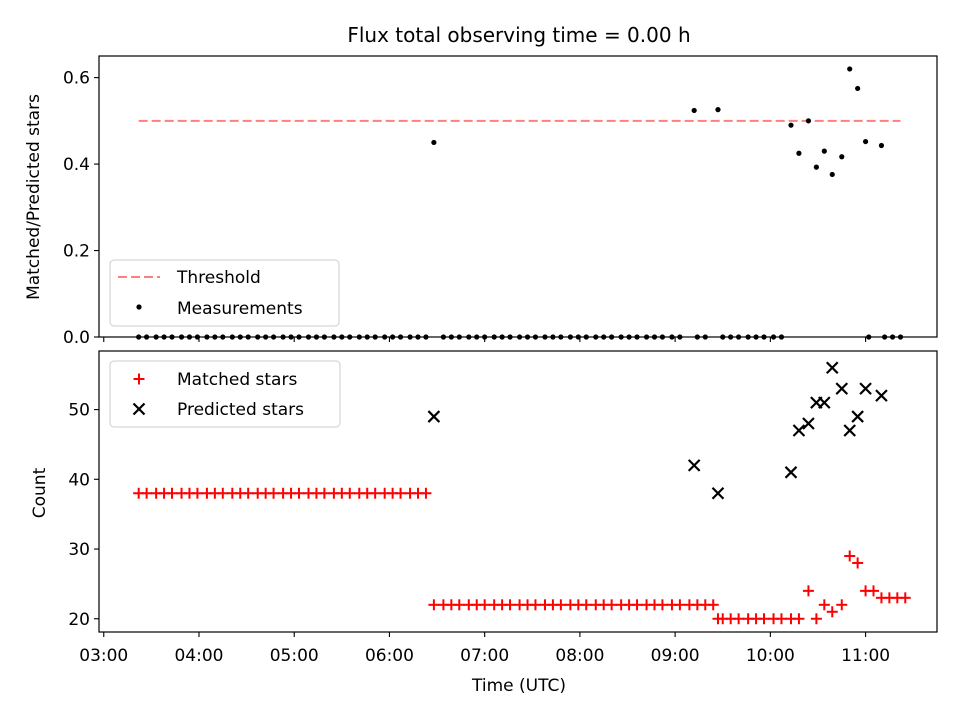 The width and height of the screenshot is (960, 720). What do you see at coordinates (34, 197) in the screenshot?
I see `top-y-axis-label: Matched/Predicted stars` at bounding box center [34, 197].